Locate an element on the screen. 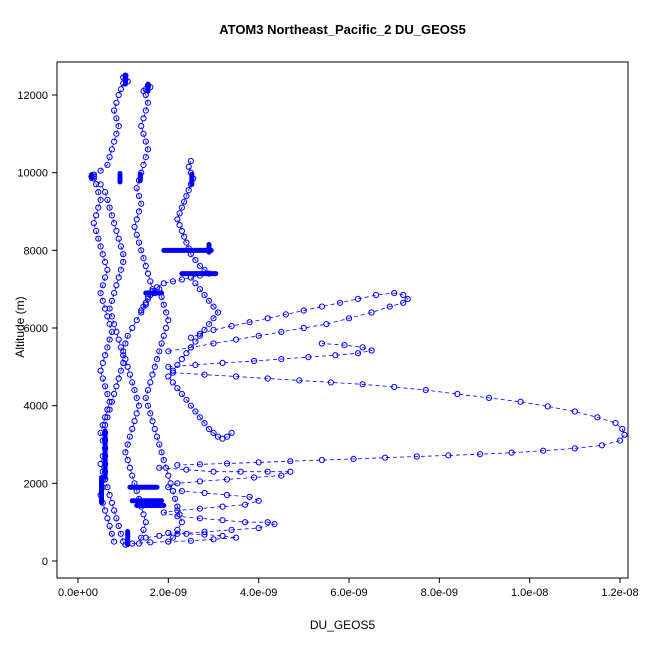 The image size is (650, 650). x-tick-label: 1.2e-08 is located at coordinates (619, 593).